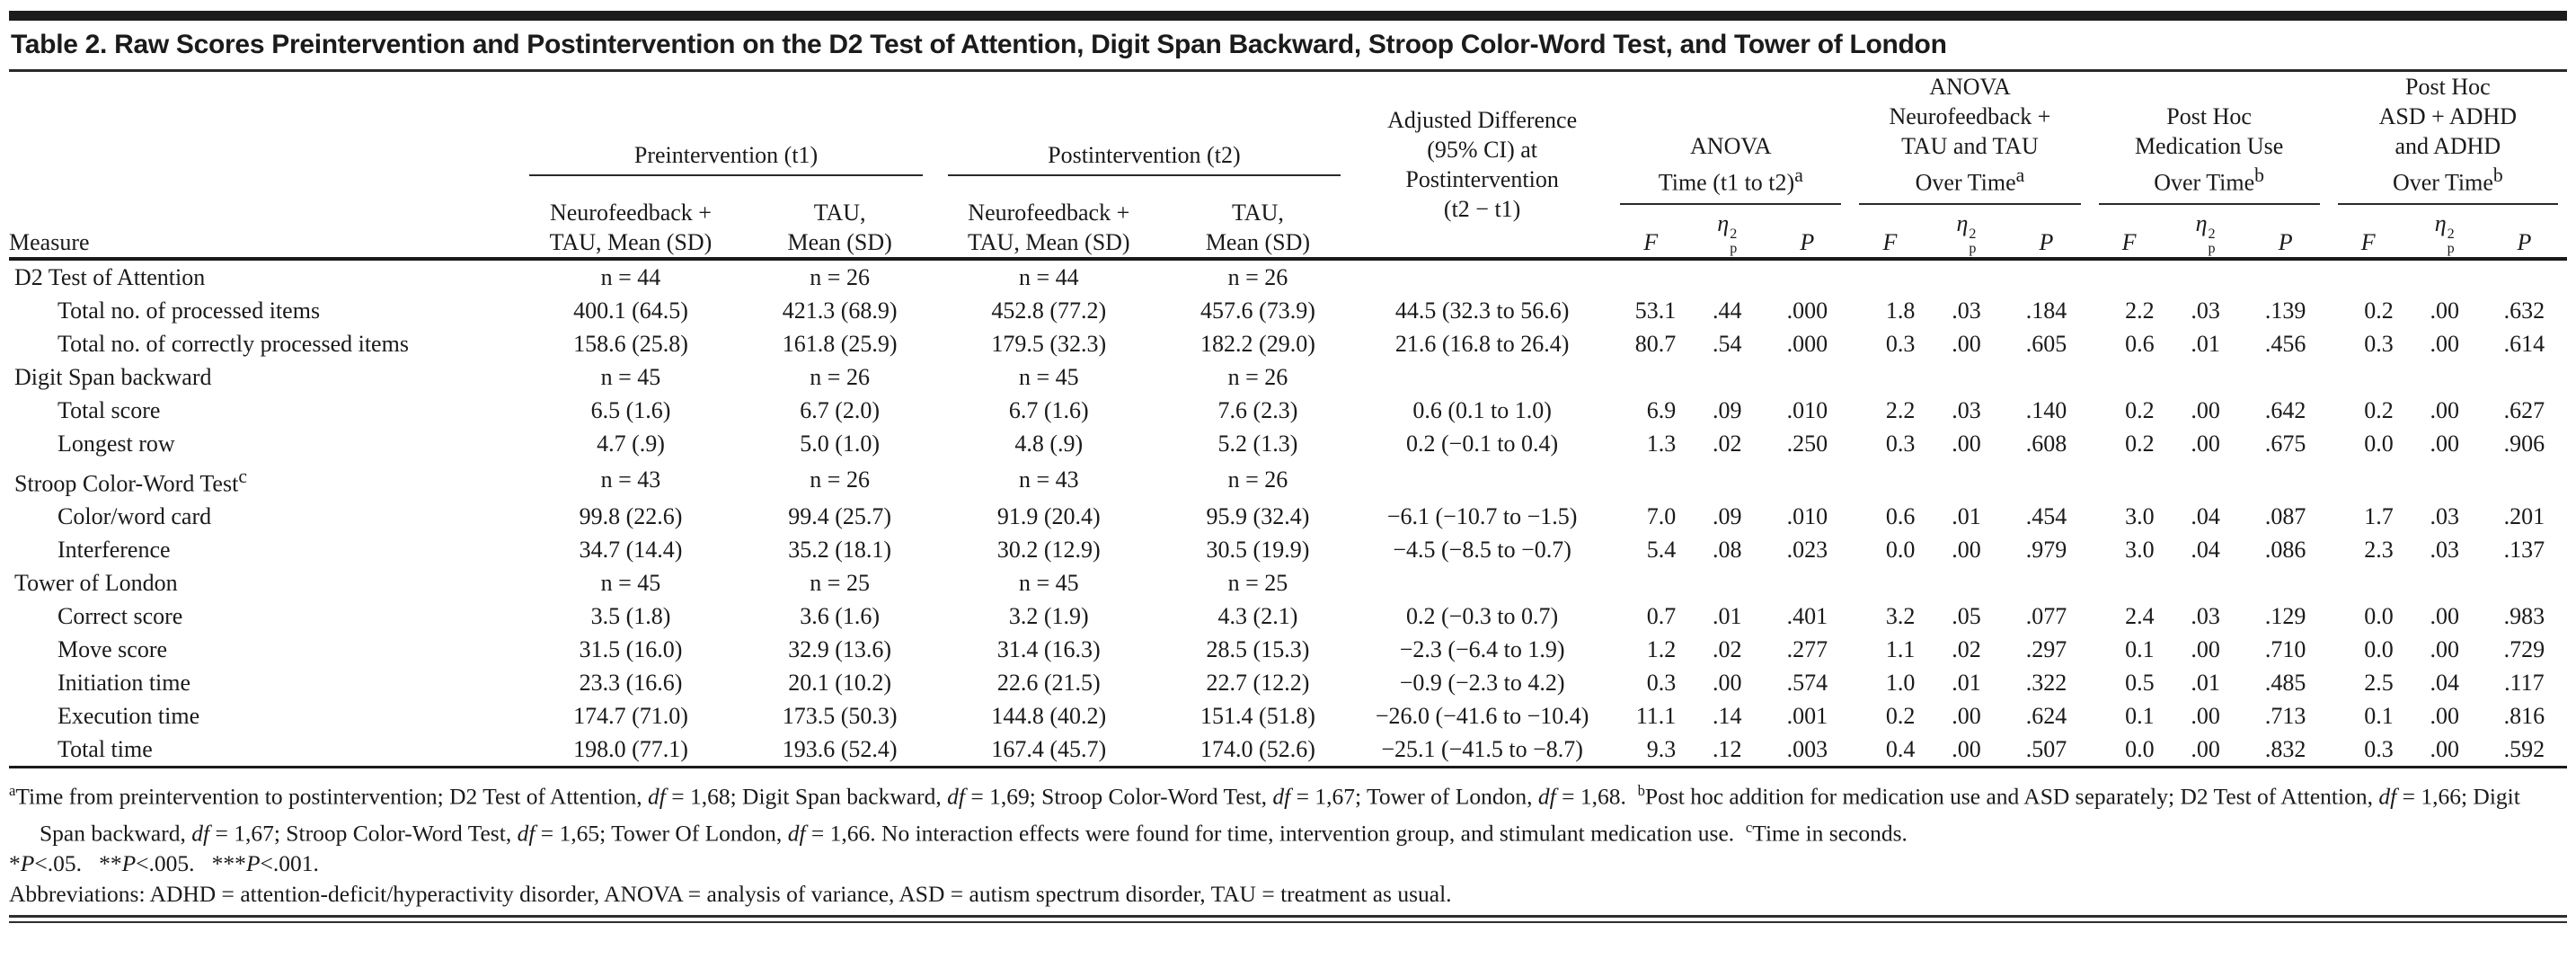 Image resolution: width=2576 pixels, height=968 pixels. What do you see at coordinates (840, 443) in the screenshot?
I see `value-cell: 5.0 (1.0)` at bounding box center [840, 443].